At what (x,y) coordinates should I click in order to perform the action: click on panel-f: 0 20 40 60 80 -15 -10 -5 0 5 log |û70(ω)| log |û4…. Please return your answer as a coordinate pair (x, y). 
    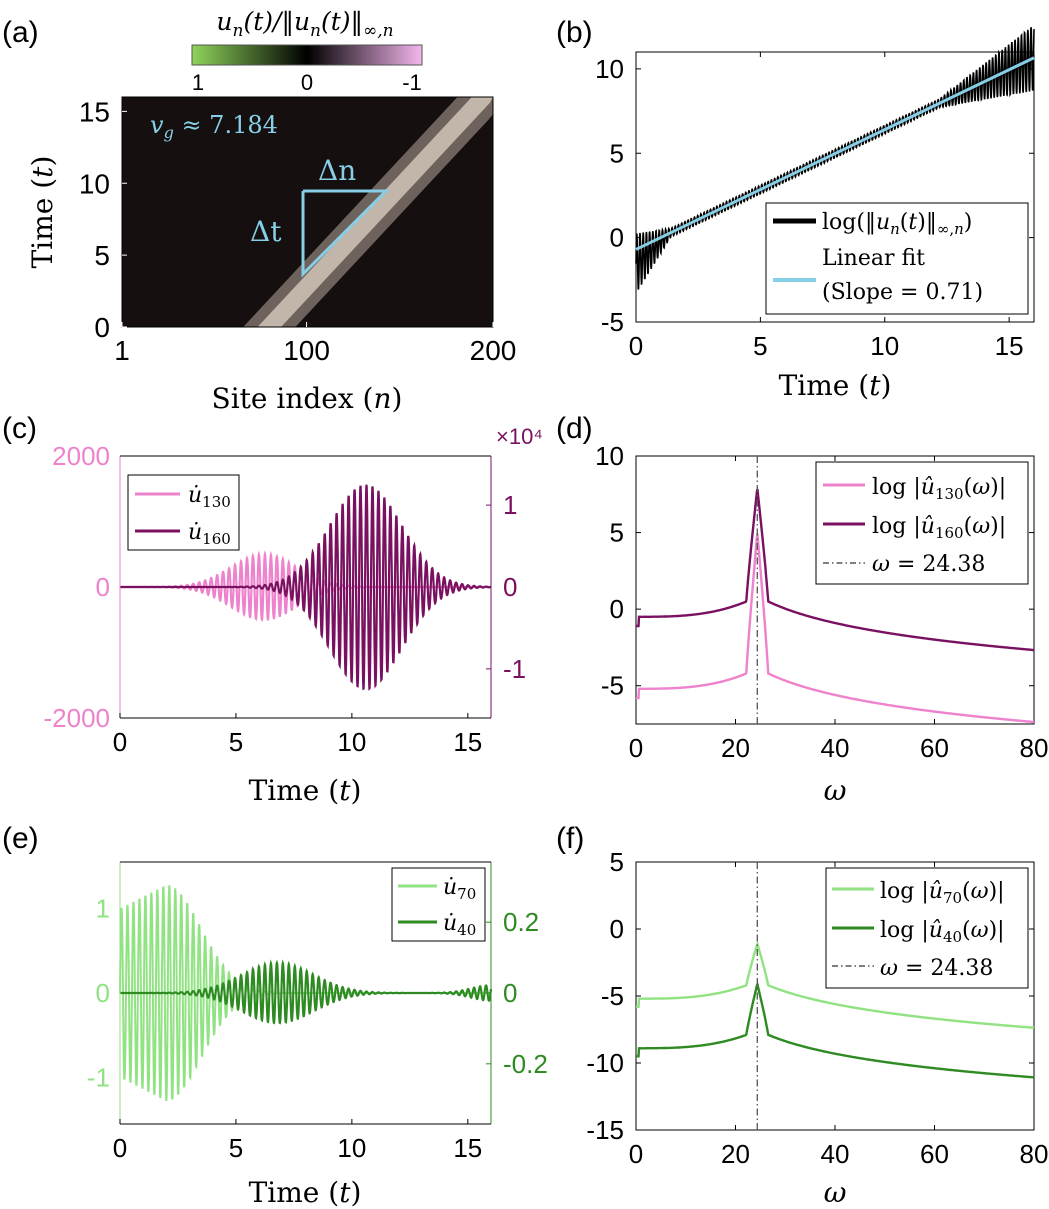
    Looking at the image, I should click on (817, 1028).